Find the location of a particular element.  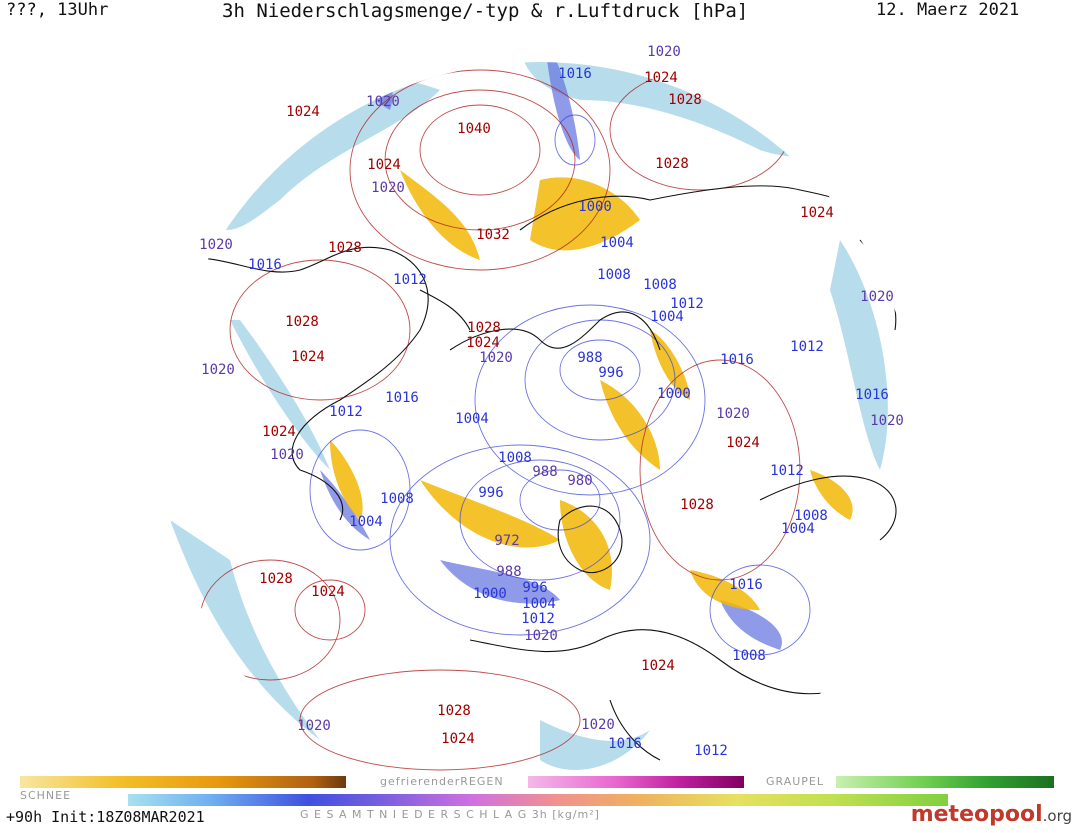

total-precip-legend-swatch is located at coordinates (538, 800).